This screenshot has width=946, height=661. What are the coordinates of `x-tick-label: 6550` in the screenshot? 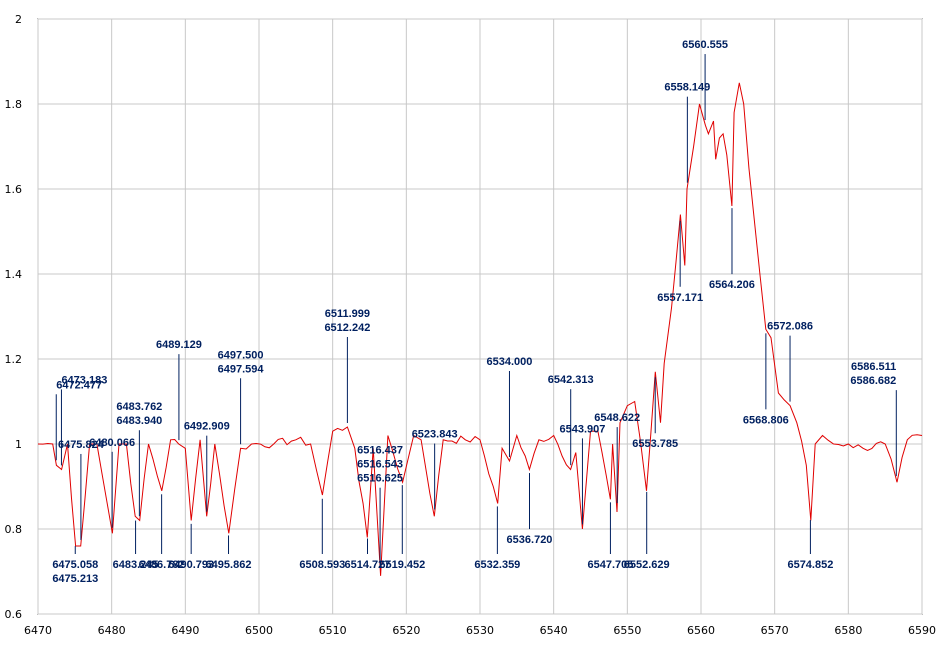 It's located at (627, 630).